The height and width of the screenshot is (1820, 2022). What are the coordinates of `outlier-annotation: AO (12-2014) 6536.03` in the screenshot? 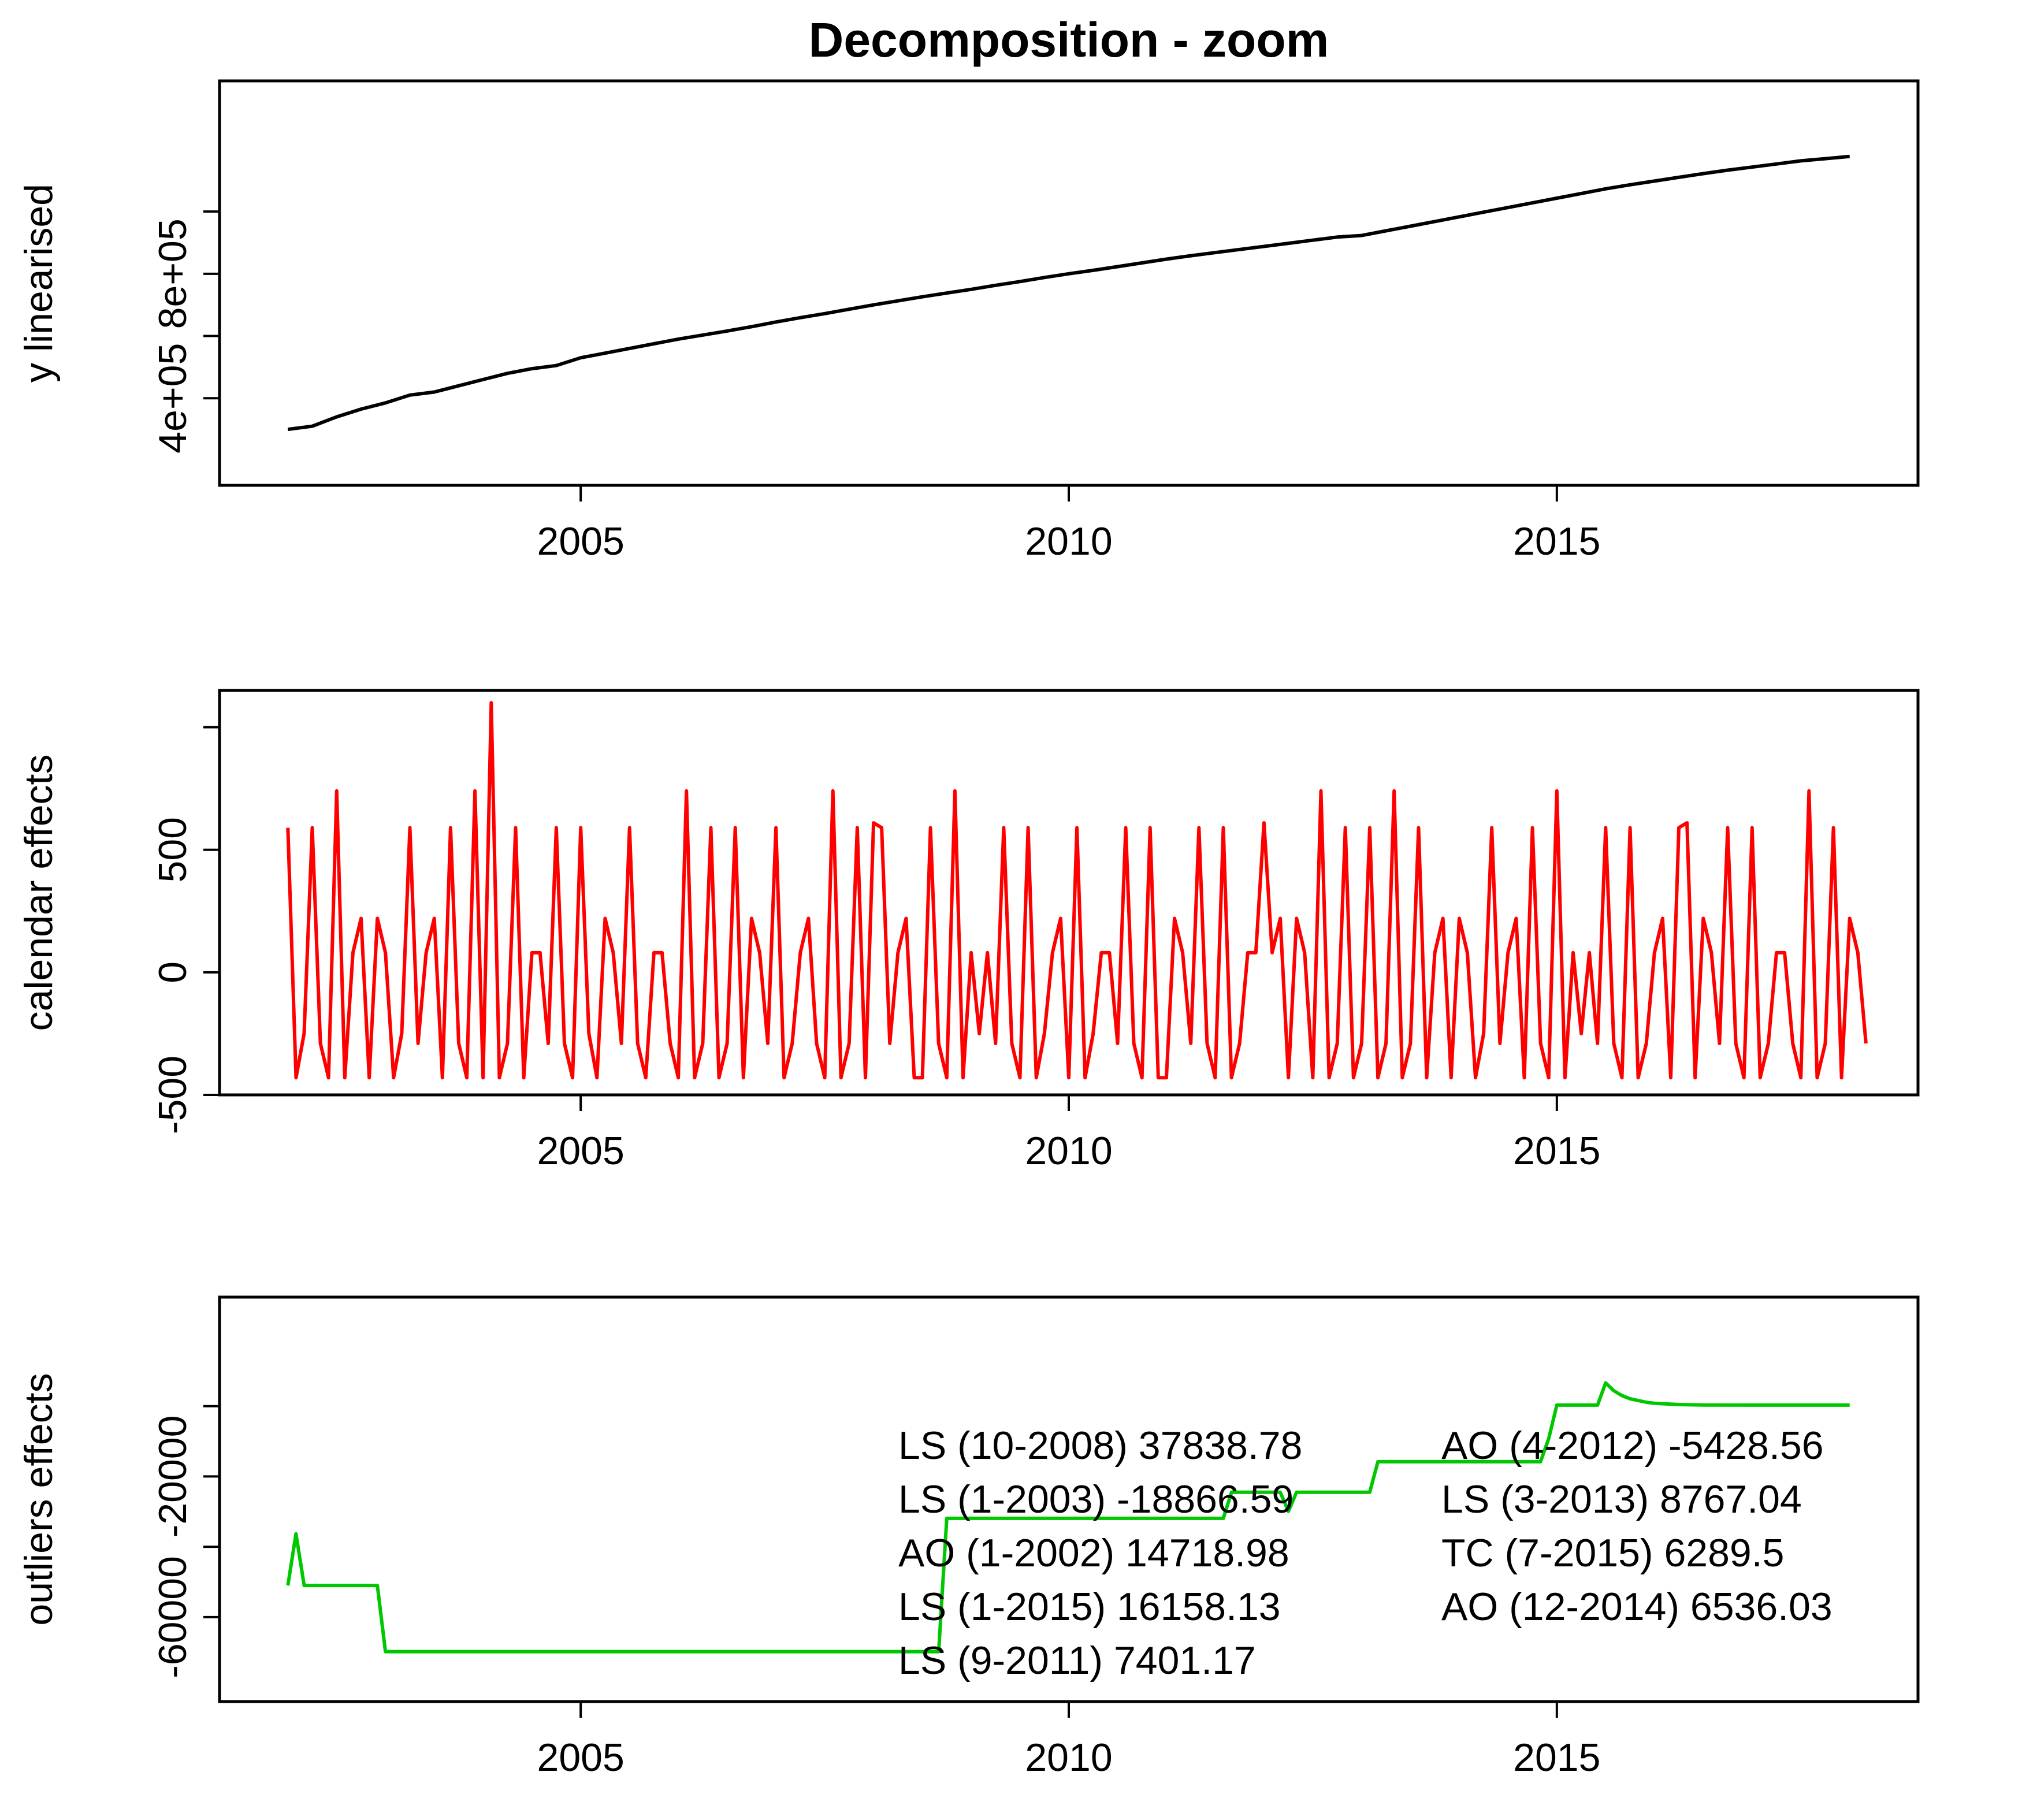 It's located at (1637, 1607).